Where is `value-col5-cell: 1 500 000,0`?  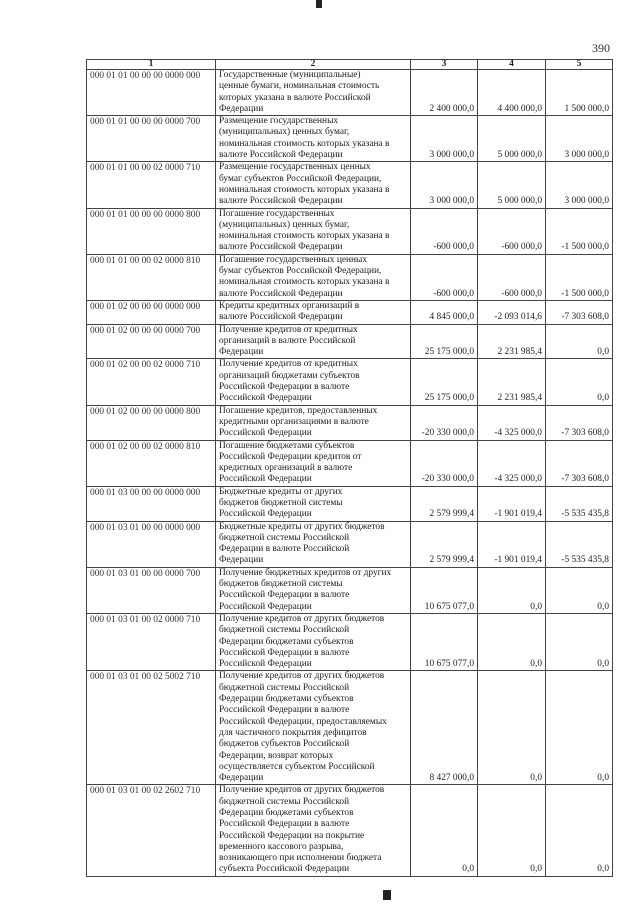 value-col5-cell: 1 500 000,0 is located at coordinates (579, 92).